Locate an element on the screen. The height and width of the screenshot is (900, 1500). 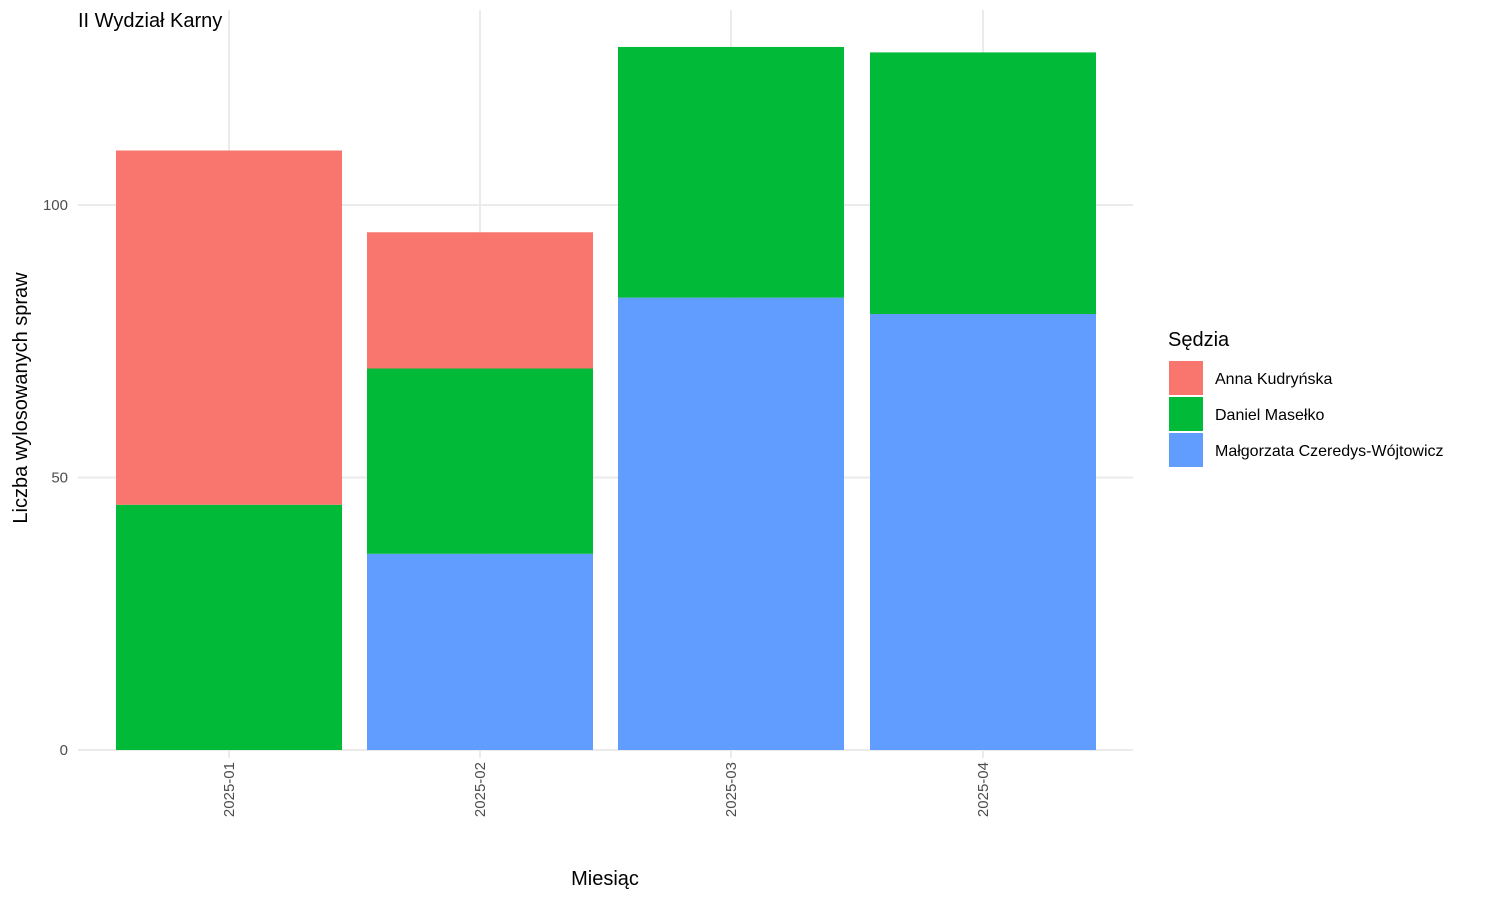
y-axis-title: Liczba wylosowanych spraw is located at coordinates (21, 398).